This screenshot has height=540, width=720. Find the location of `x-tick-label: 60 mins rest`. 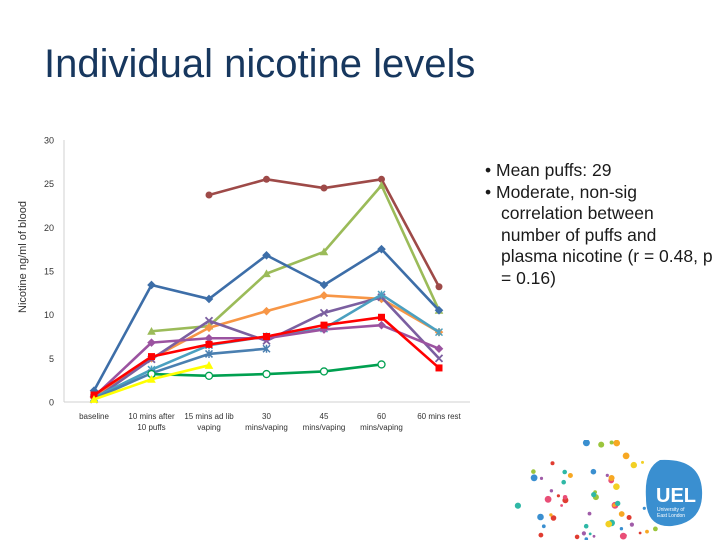

x-tick-label: 60 mins rest is located at coordinates (439, 416).